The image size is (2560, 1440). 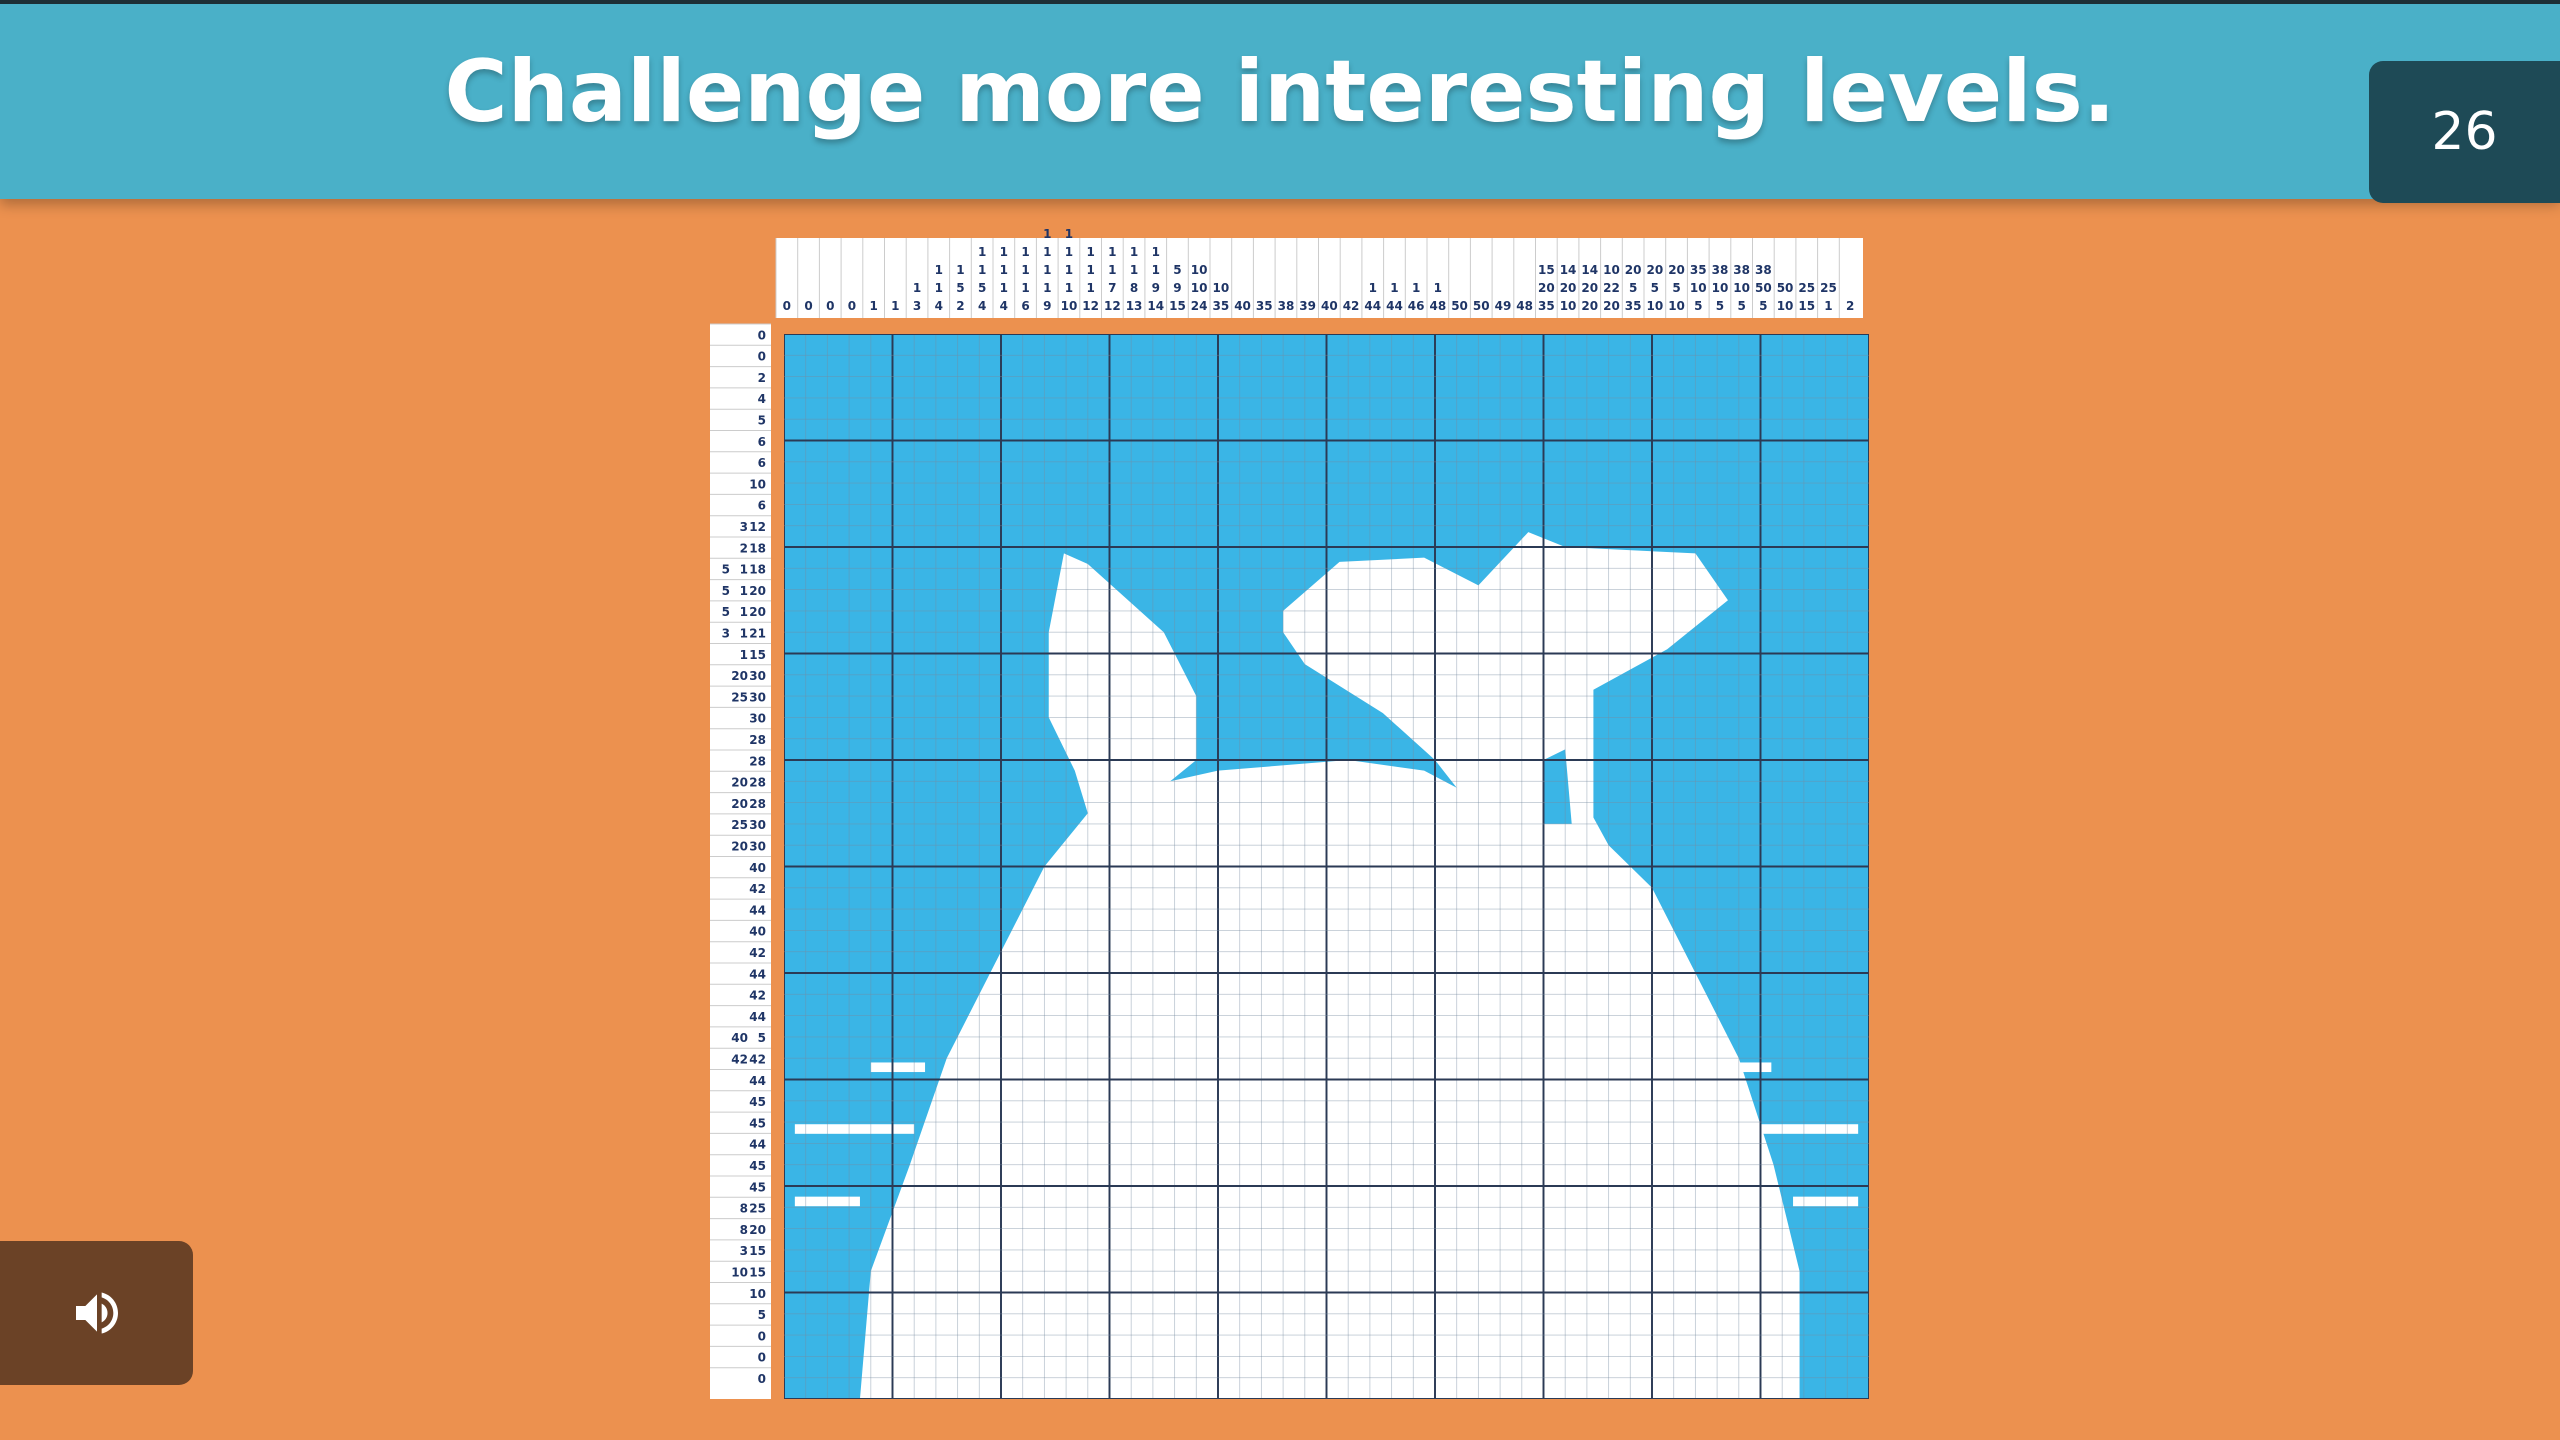 What do you see at coordinates (1828, 288) in the screenshot?
I see `column-clue: 25` at bounding box center [1828, 288].